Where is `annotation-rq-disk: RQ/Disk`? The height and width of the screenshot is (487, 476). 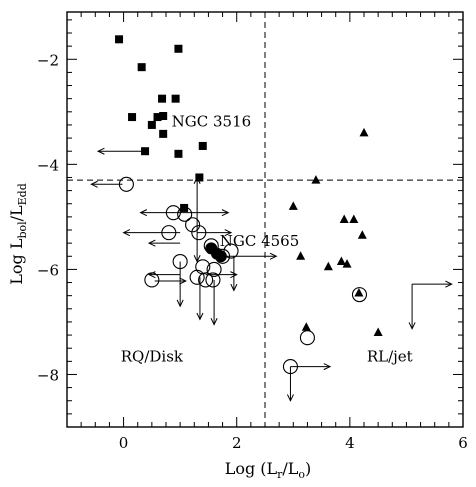
annotation-rq-disk: RQ/Disk is located at coordinates (152, 356).